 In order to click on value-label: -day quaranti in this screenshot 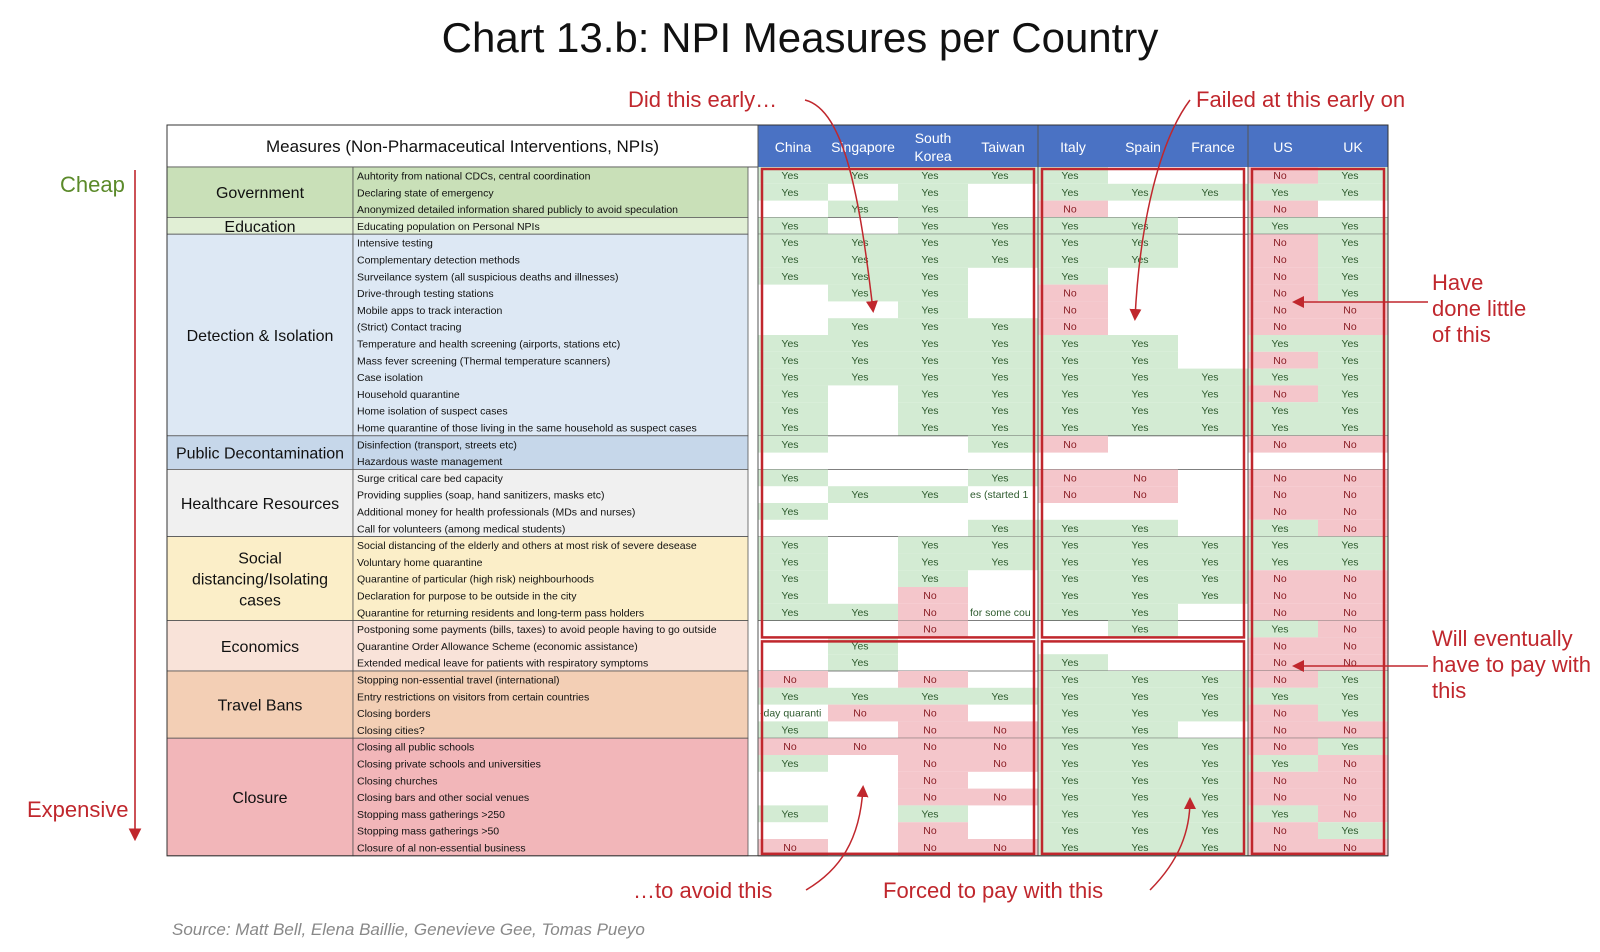, I will do `click(790, 714)`.